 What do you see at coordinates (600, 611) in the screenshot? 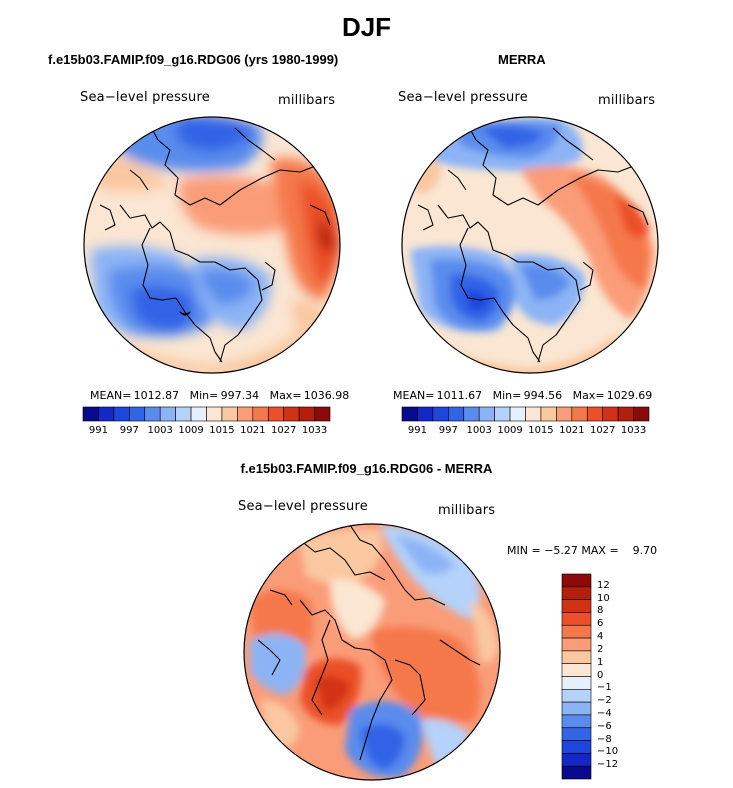
I see `colorbar-tick-label: 8` at bounding box center [600, 611].